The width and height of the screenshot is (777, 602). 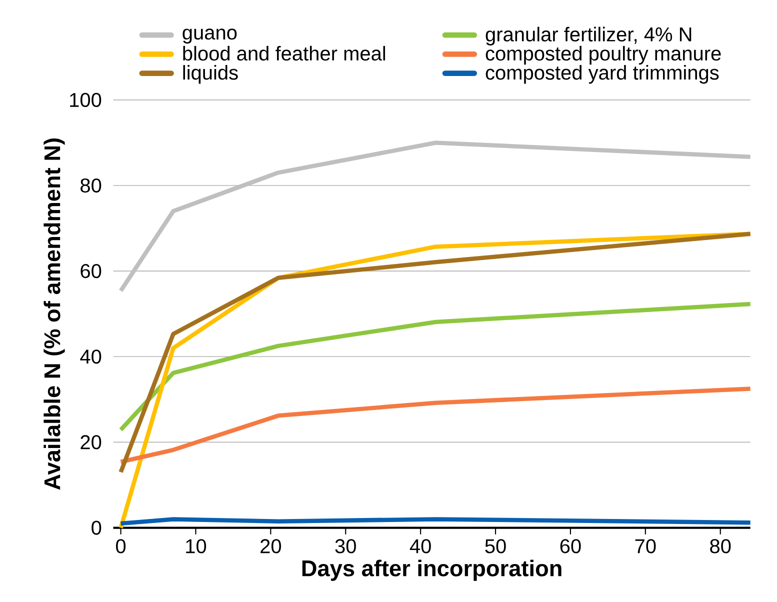 What do you see at coordinates (589, 36) in the screenshot?
I see `legend-label: granular fertilizer, 4% N` at bounding box center [589, 36].